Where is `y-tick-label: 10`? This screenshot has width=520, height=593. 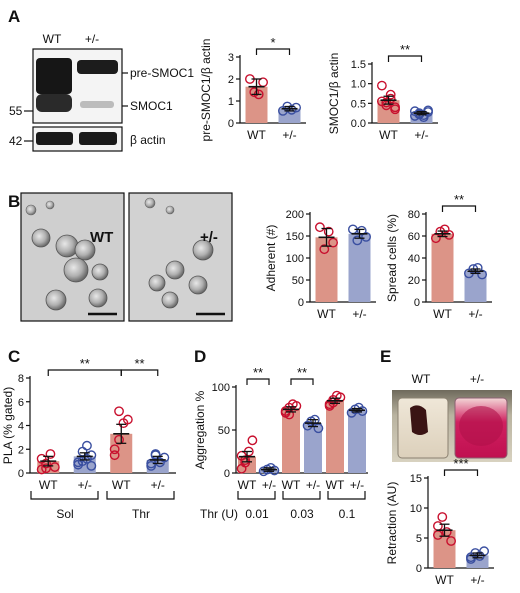 y-tick-label: 10 is located at coordinates (416, 509).